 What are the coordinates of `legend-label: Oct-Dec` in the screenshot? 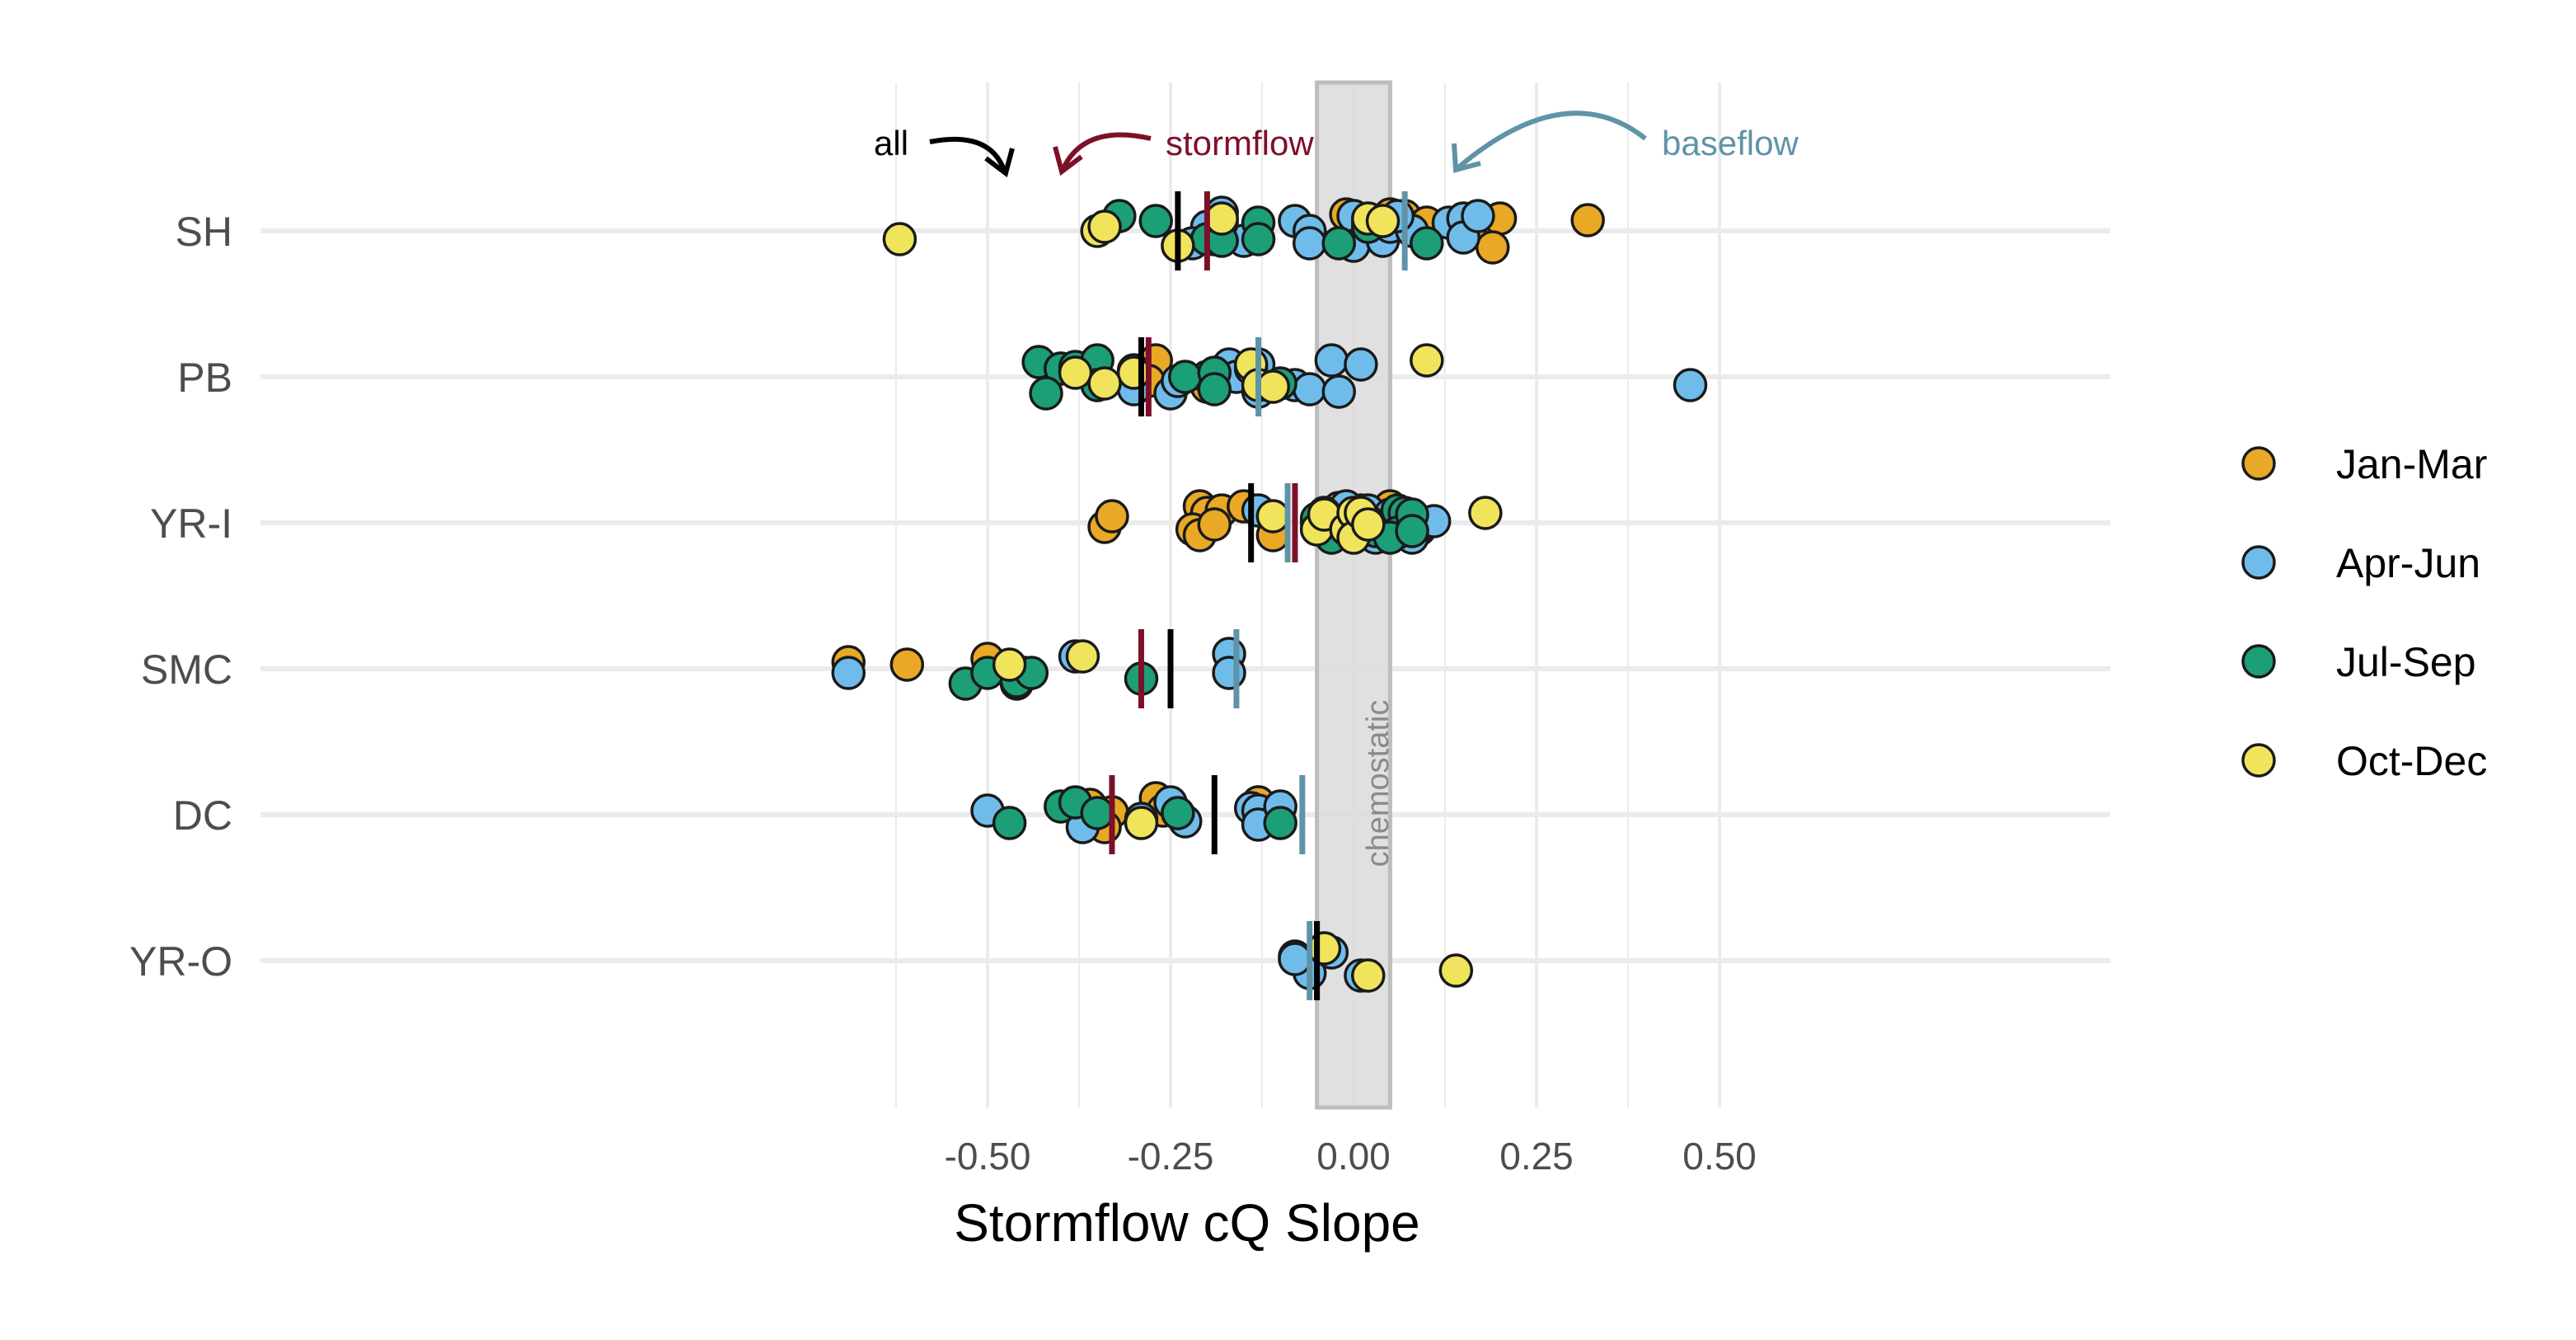 It's located at (2411, 761).